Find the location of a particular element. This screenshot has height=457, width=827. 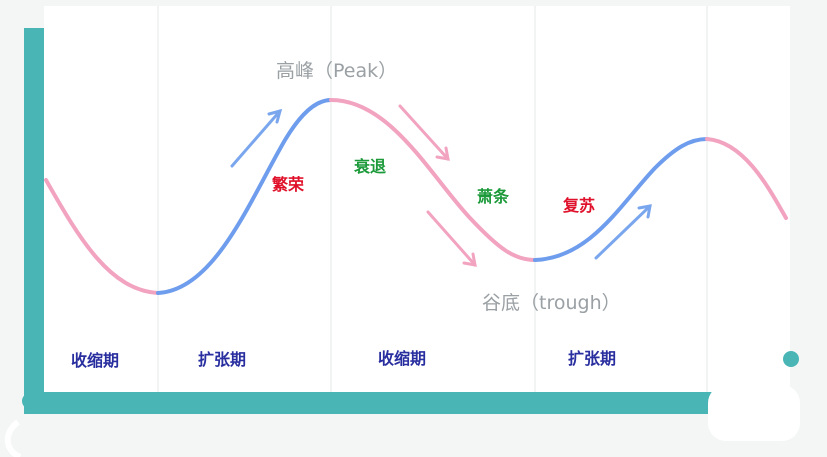

peak-label: 高峰（Peak） is located at coordinates (337, 71).